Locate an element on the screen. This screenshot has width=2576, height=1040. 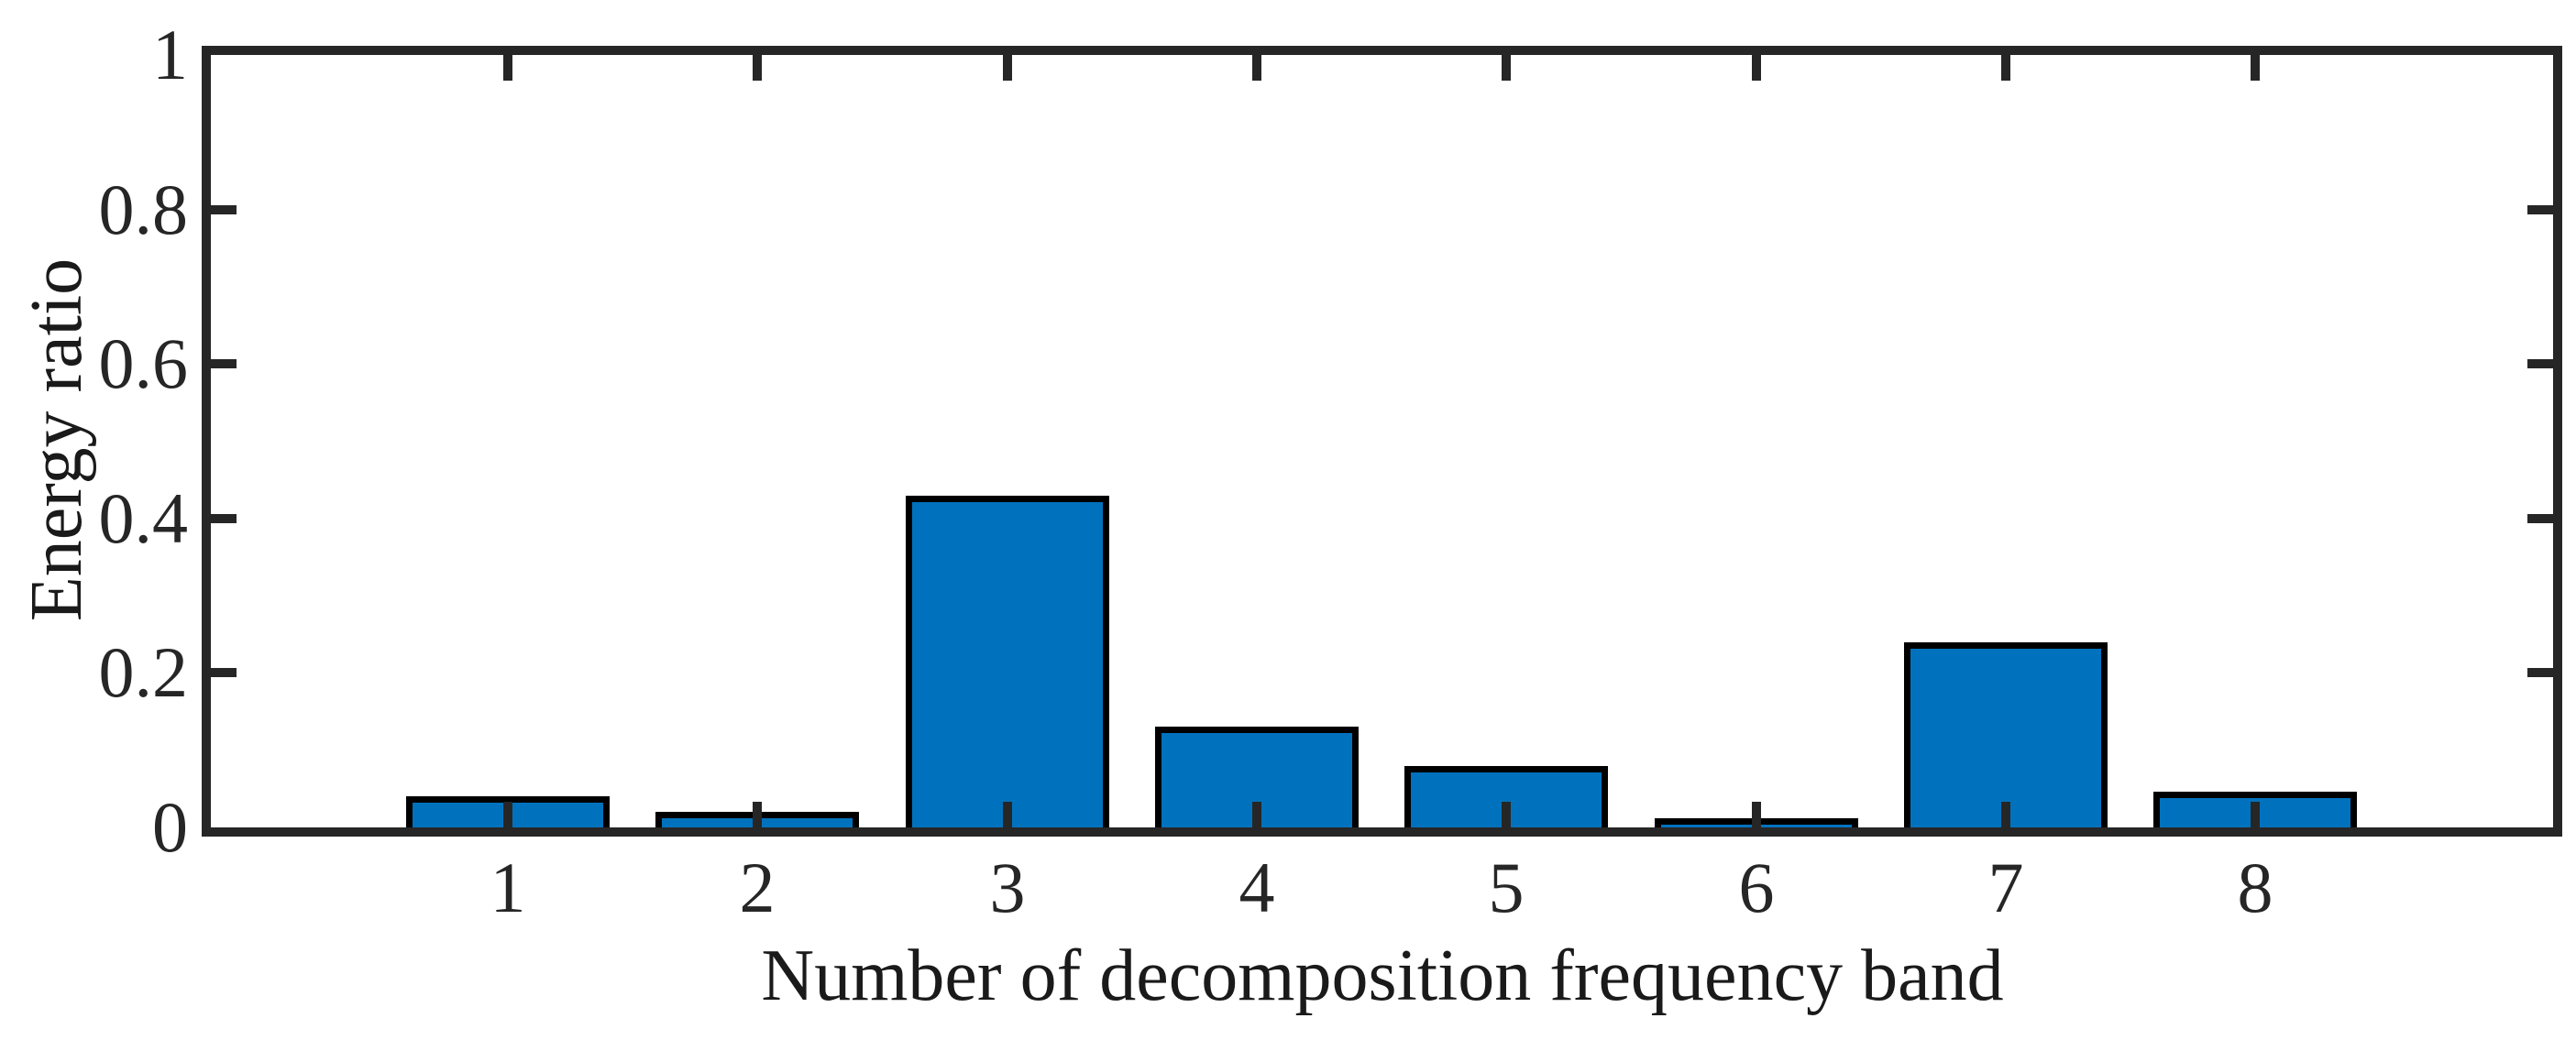
y-tick-label: 0.6 is located at coordinates (143, 363).